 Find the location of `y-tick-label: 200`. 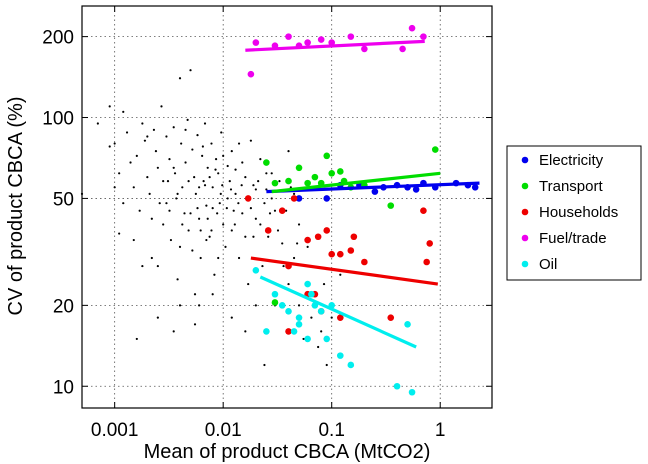

y-tick-label: 200 is located at coordinates (58, 38).